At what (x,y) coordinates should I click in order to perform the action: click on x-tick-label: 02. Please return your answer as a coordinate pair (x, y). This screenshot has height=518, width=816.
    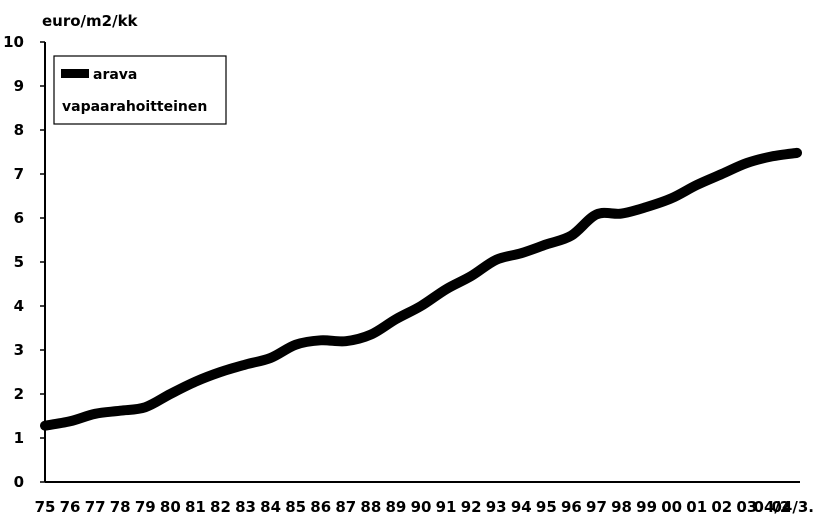
    Looking at the image, I should click on (721, 507).